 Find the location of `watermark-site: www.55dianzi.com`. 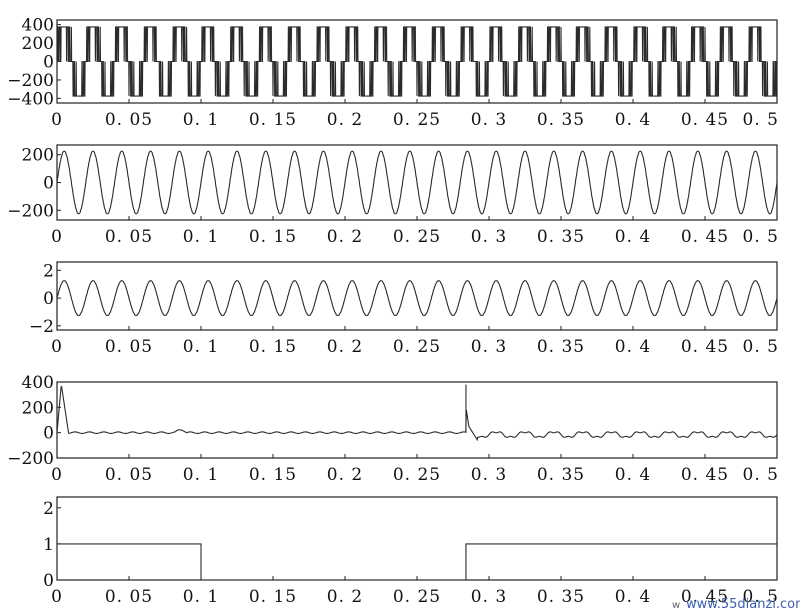

watermark-site: www.55dianzi.com is located at coordinates (743, 604).